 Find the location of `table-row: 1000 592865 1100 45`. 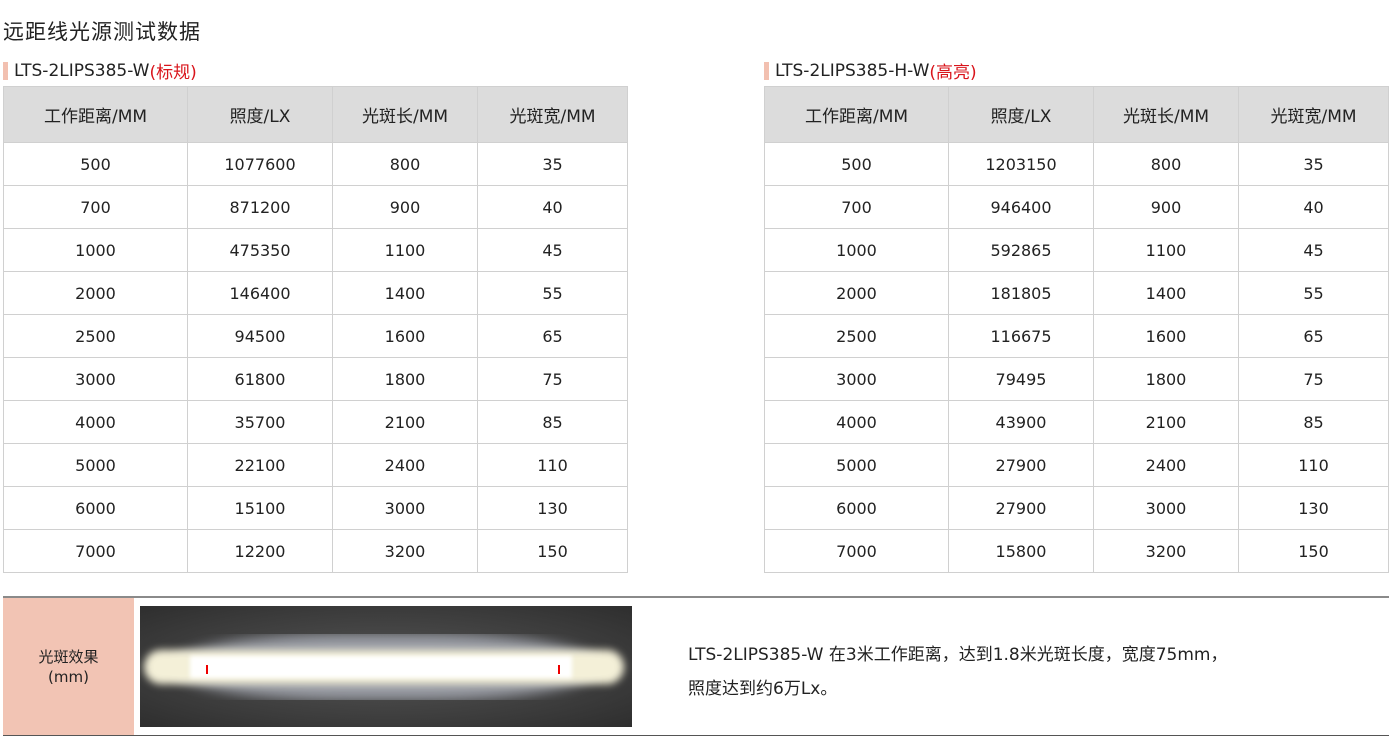

table-row: 1000 592865 1100 45 is located at coordinates (1076, 250).